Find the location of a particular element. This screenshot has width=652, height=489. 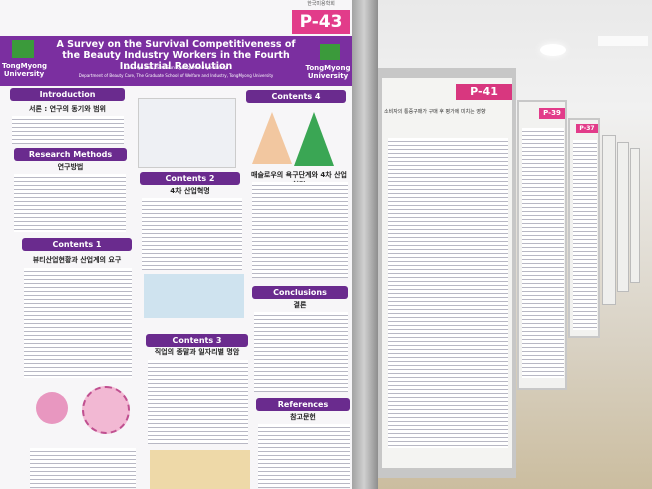

poster-number: P-39 is located at coordinates (552, 113).